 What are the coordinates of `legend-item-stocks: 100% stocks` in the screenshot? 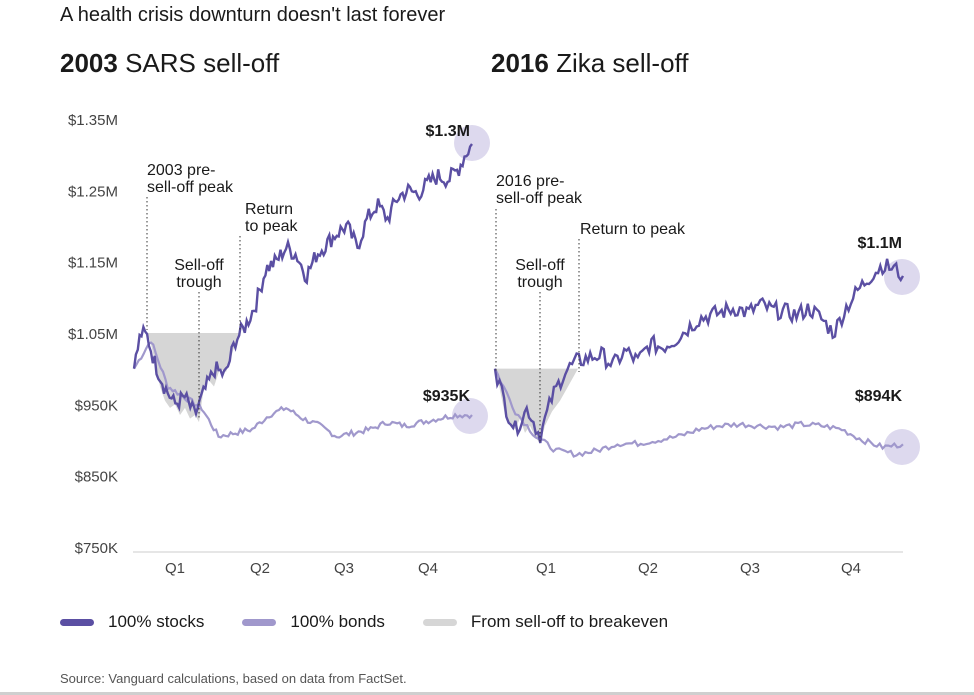 It's located at (132, 622).